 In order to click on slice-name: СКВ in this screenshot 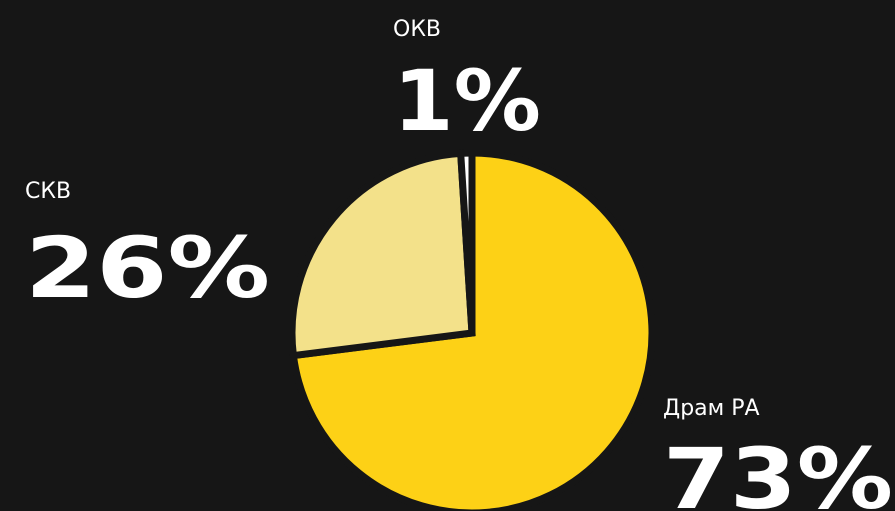, I will do `click(48, 191)`.